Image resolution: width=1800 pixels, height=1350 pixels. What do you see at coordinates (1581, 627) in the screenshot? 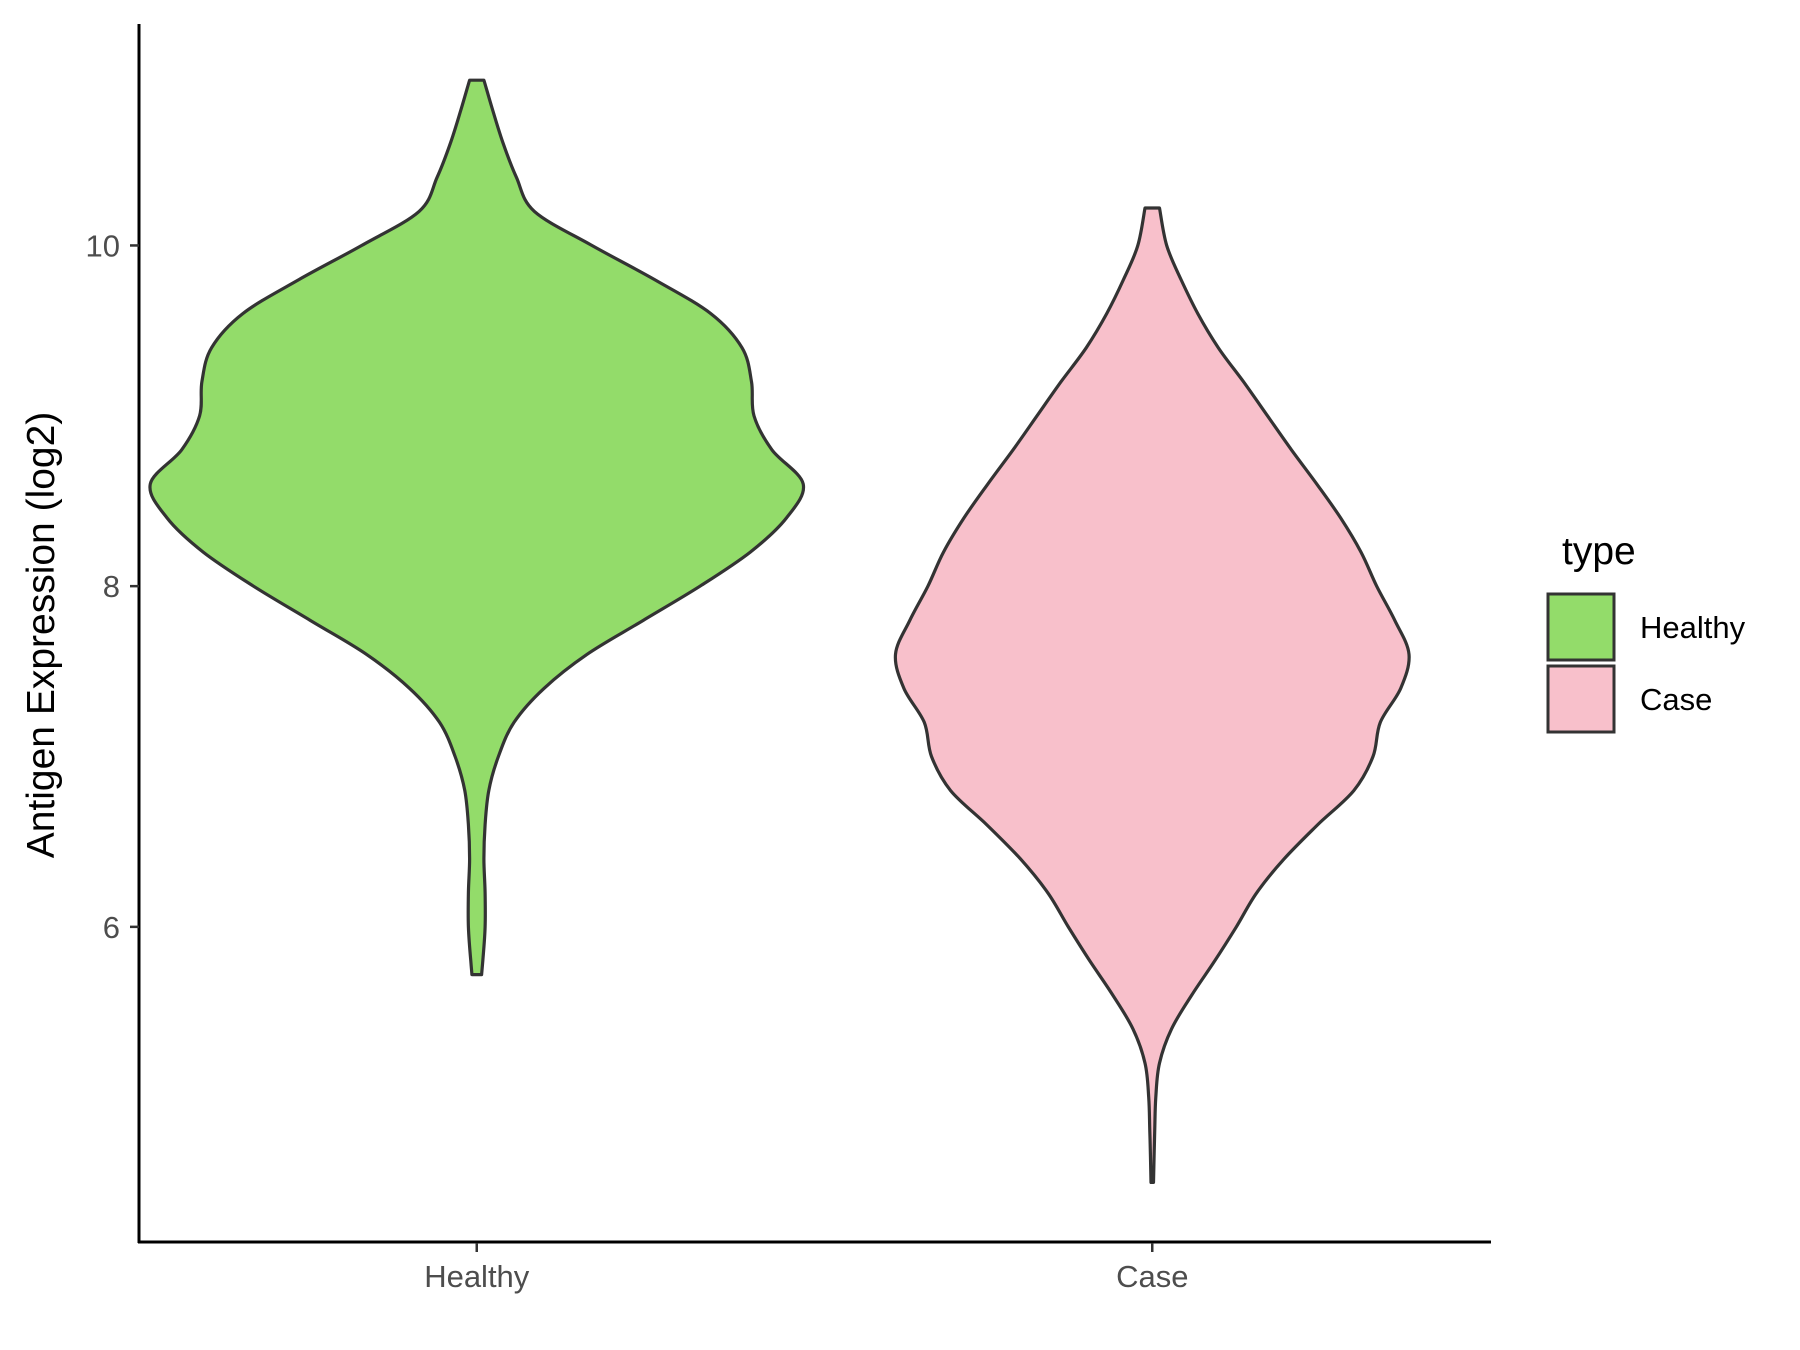
I see `legend-key-healthy` at bounding box center [1581, 627].